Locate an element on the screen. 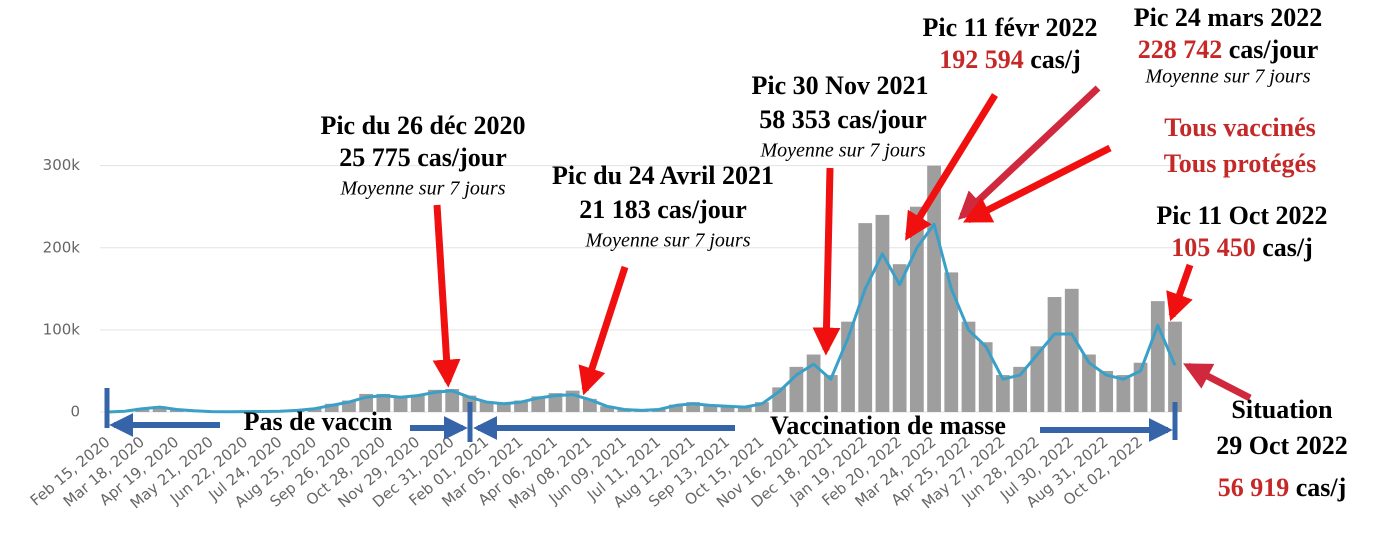 The image size is (1384, 533). period-label: Vaccination de masse is located at coordinates (888, 425).